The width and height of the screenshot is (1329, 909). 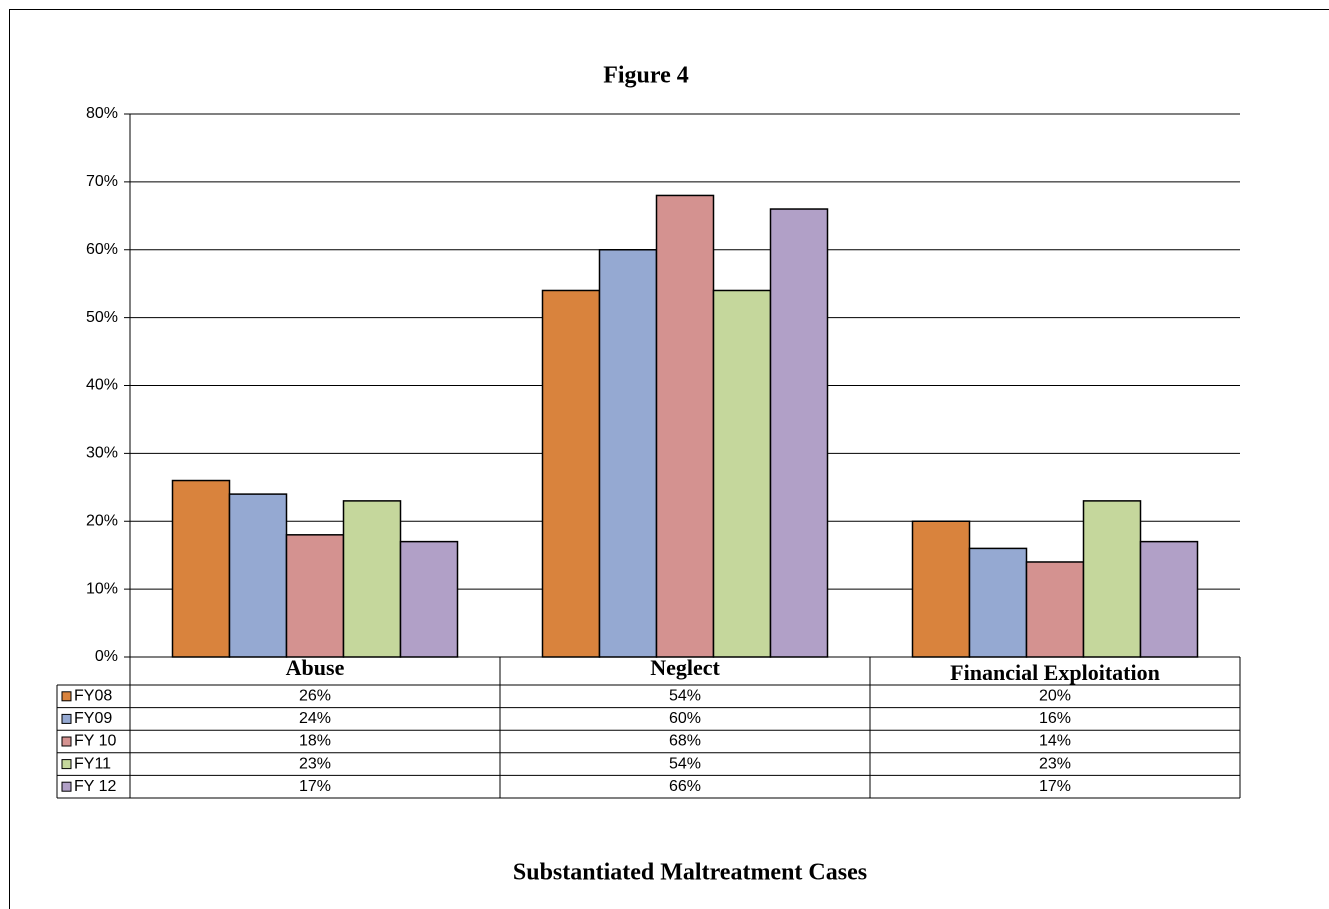 I want to click on x-tick-label: Abuse, so click(x=315, y=667).